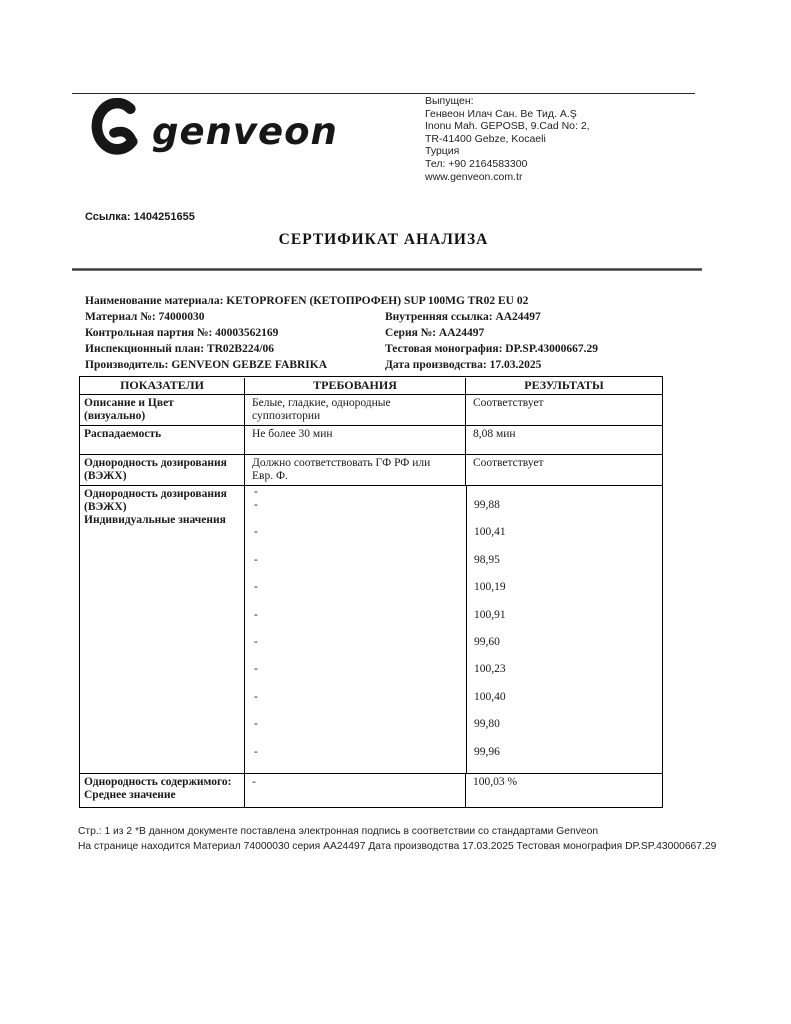  I want to click on individual-value-row: - 100,19, so click(453, 595).